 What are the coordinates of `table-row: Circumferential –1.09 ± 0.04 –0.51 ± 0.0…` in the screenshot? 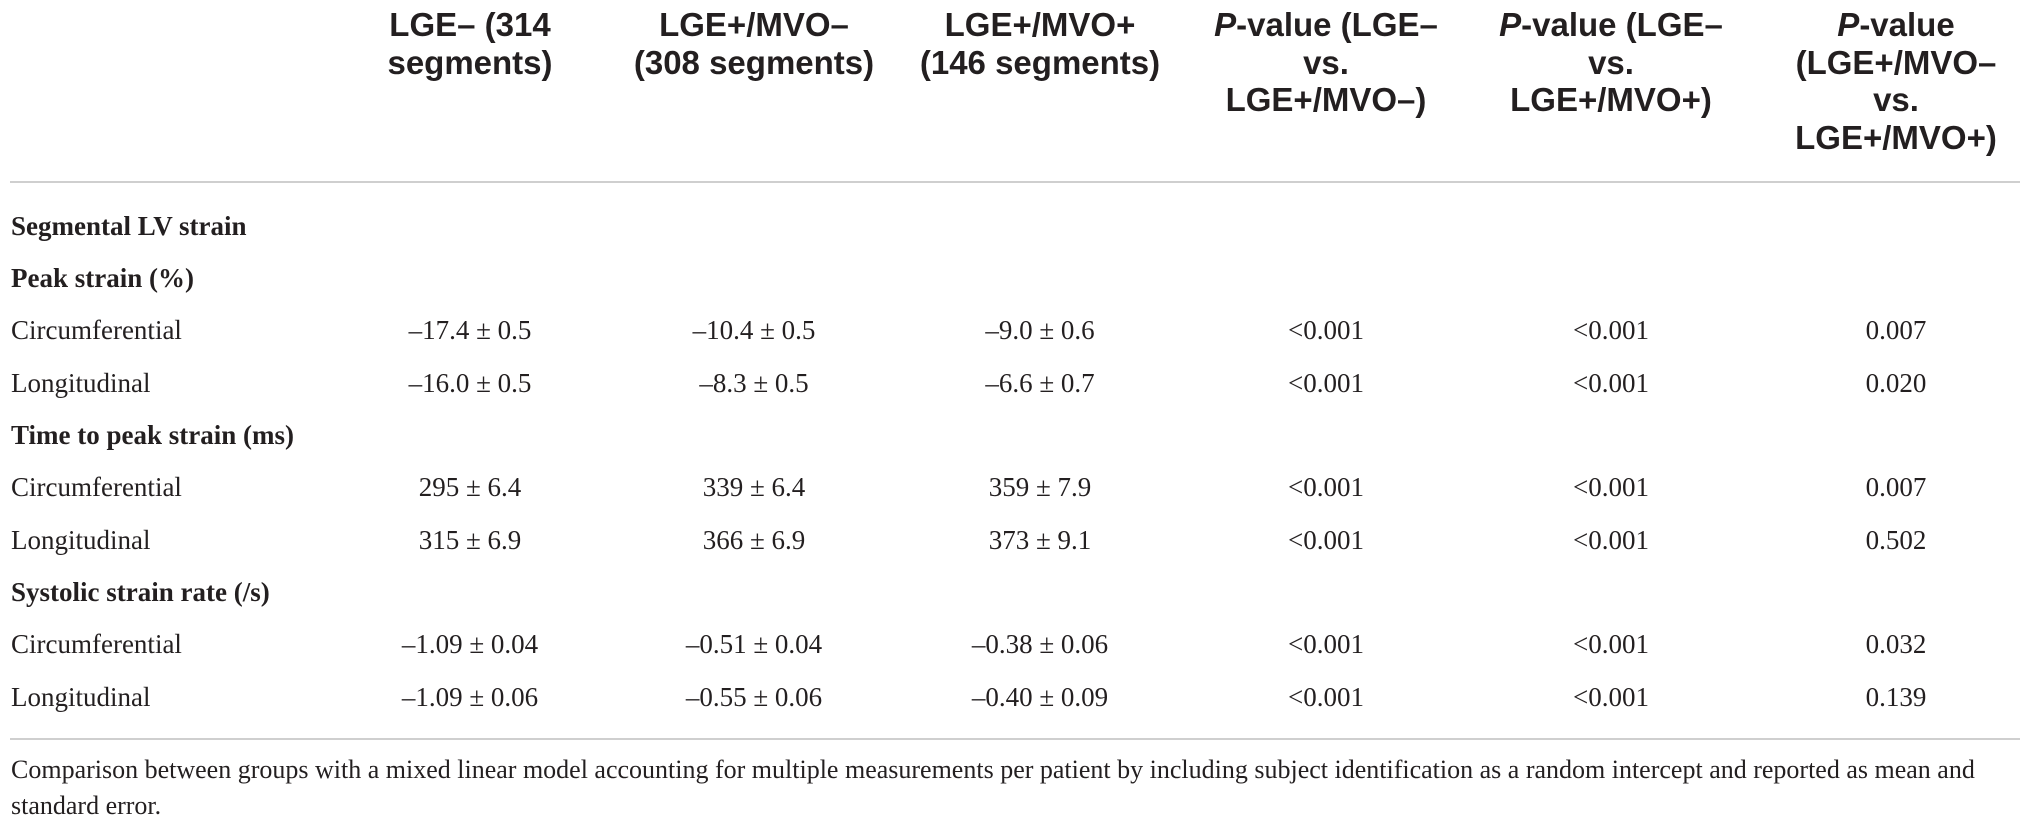 It's located at (1015, 644).